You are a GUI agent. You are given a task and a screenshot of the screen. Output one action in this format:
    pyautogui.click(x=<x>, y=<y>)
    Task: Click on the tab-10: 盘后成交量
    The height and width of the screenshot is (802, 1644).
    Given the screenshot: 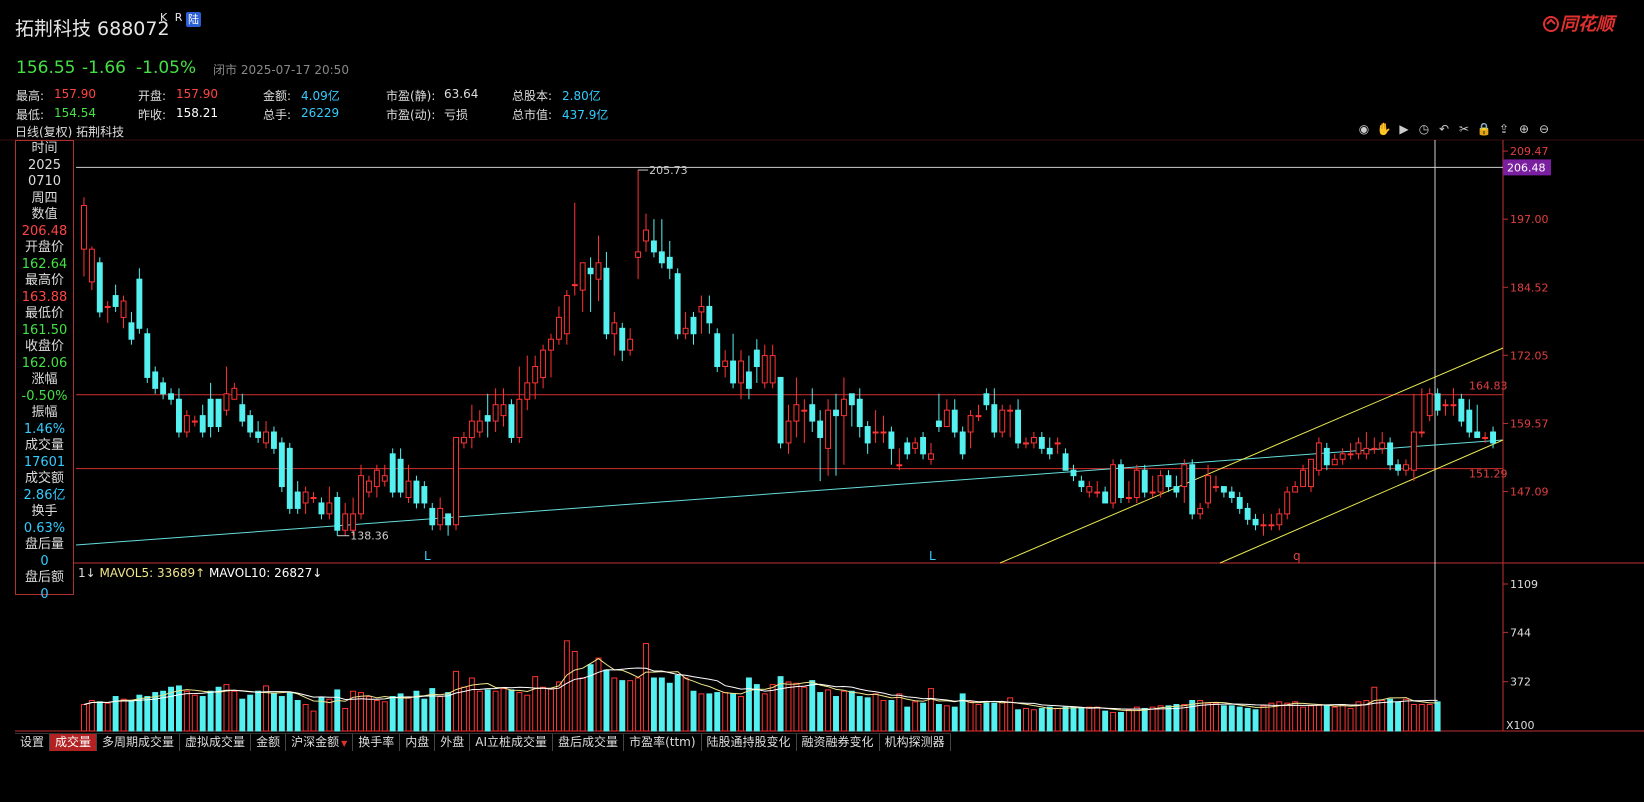 What is the action you would take?
    pyautogui.click(x=589, y=742)
    